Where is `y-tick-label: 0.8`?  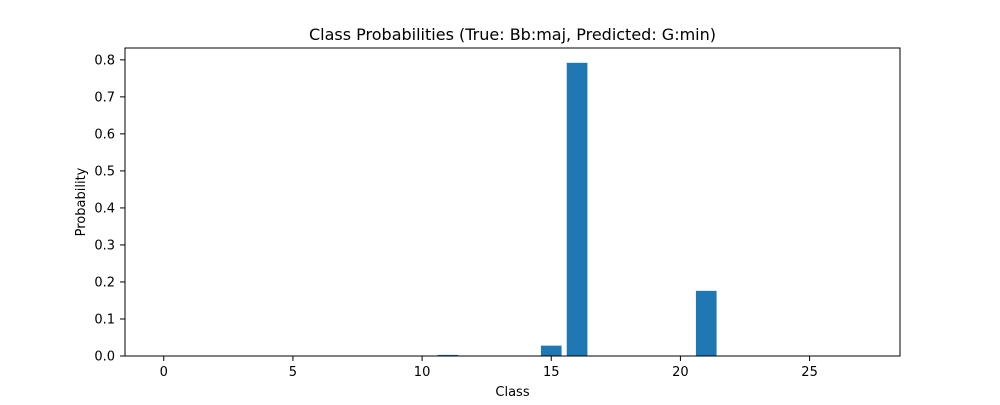
y-tick-label: 0.8 is located at coordinates (104, 60).